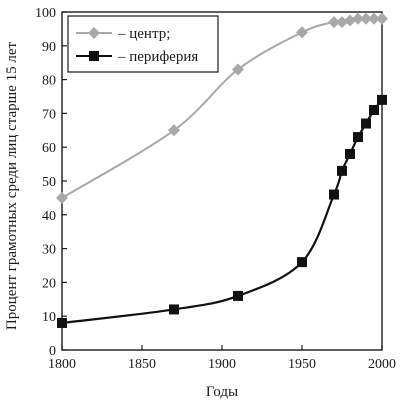 The image size is (402, 404). What do you see at coordinates (143, 34) in the screenshot?
I see `legend-label-center: – центр;` at bounding box center [143, 34].